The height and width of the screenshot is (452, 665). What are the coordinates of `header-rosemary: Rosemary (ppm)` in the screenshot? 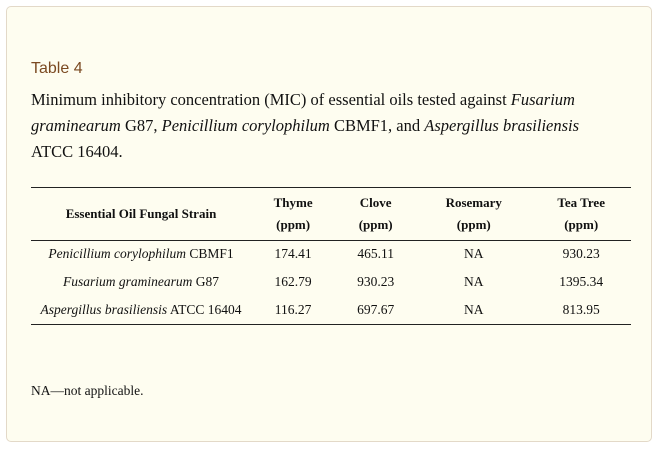 It's located at (474, 214).